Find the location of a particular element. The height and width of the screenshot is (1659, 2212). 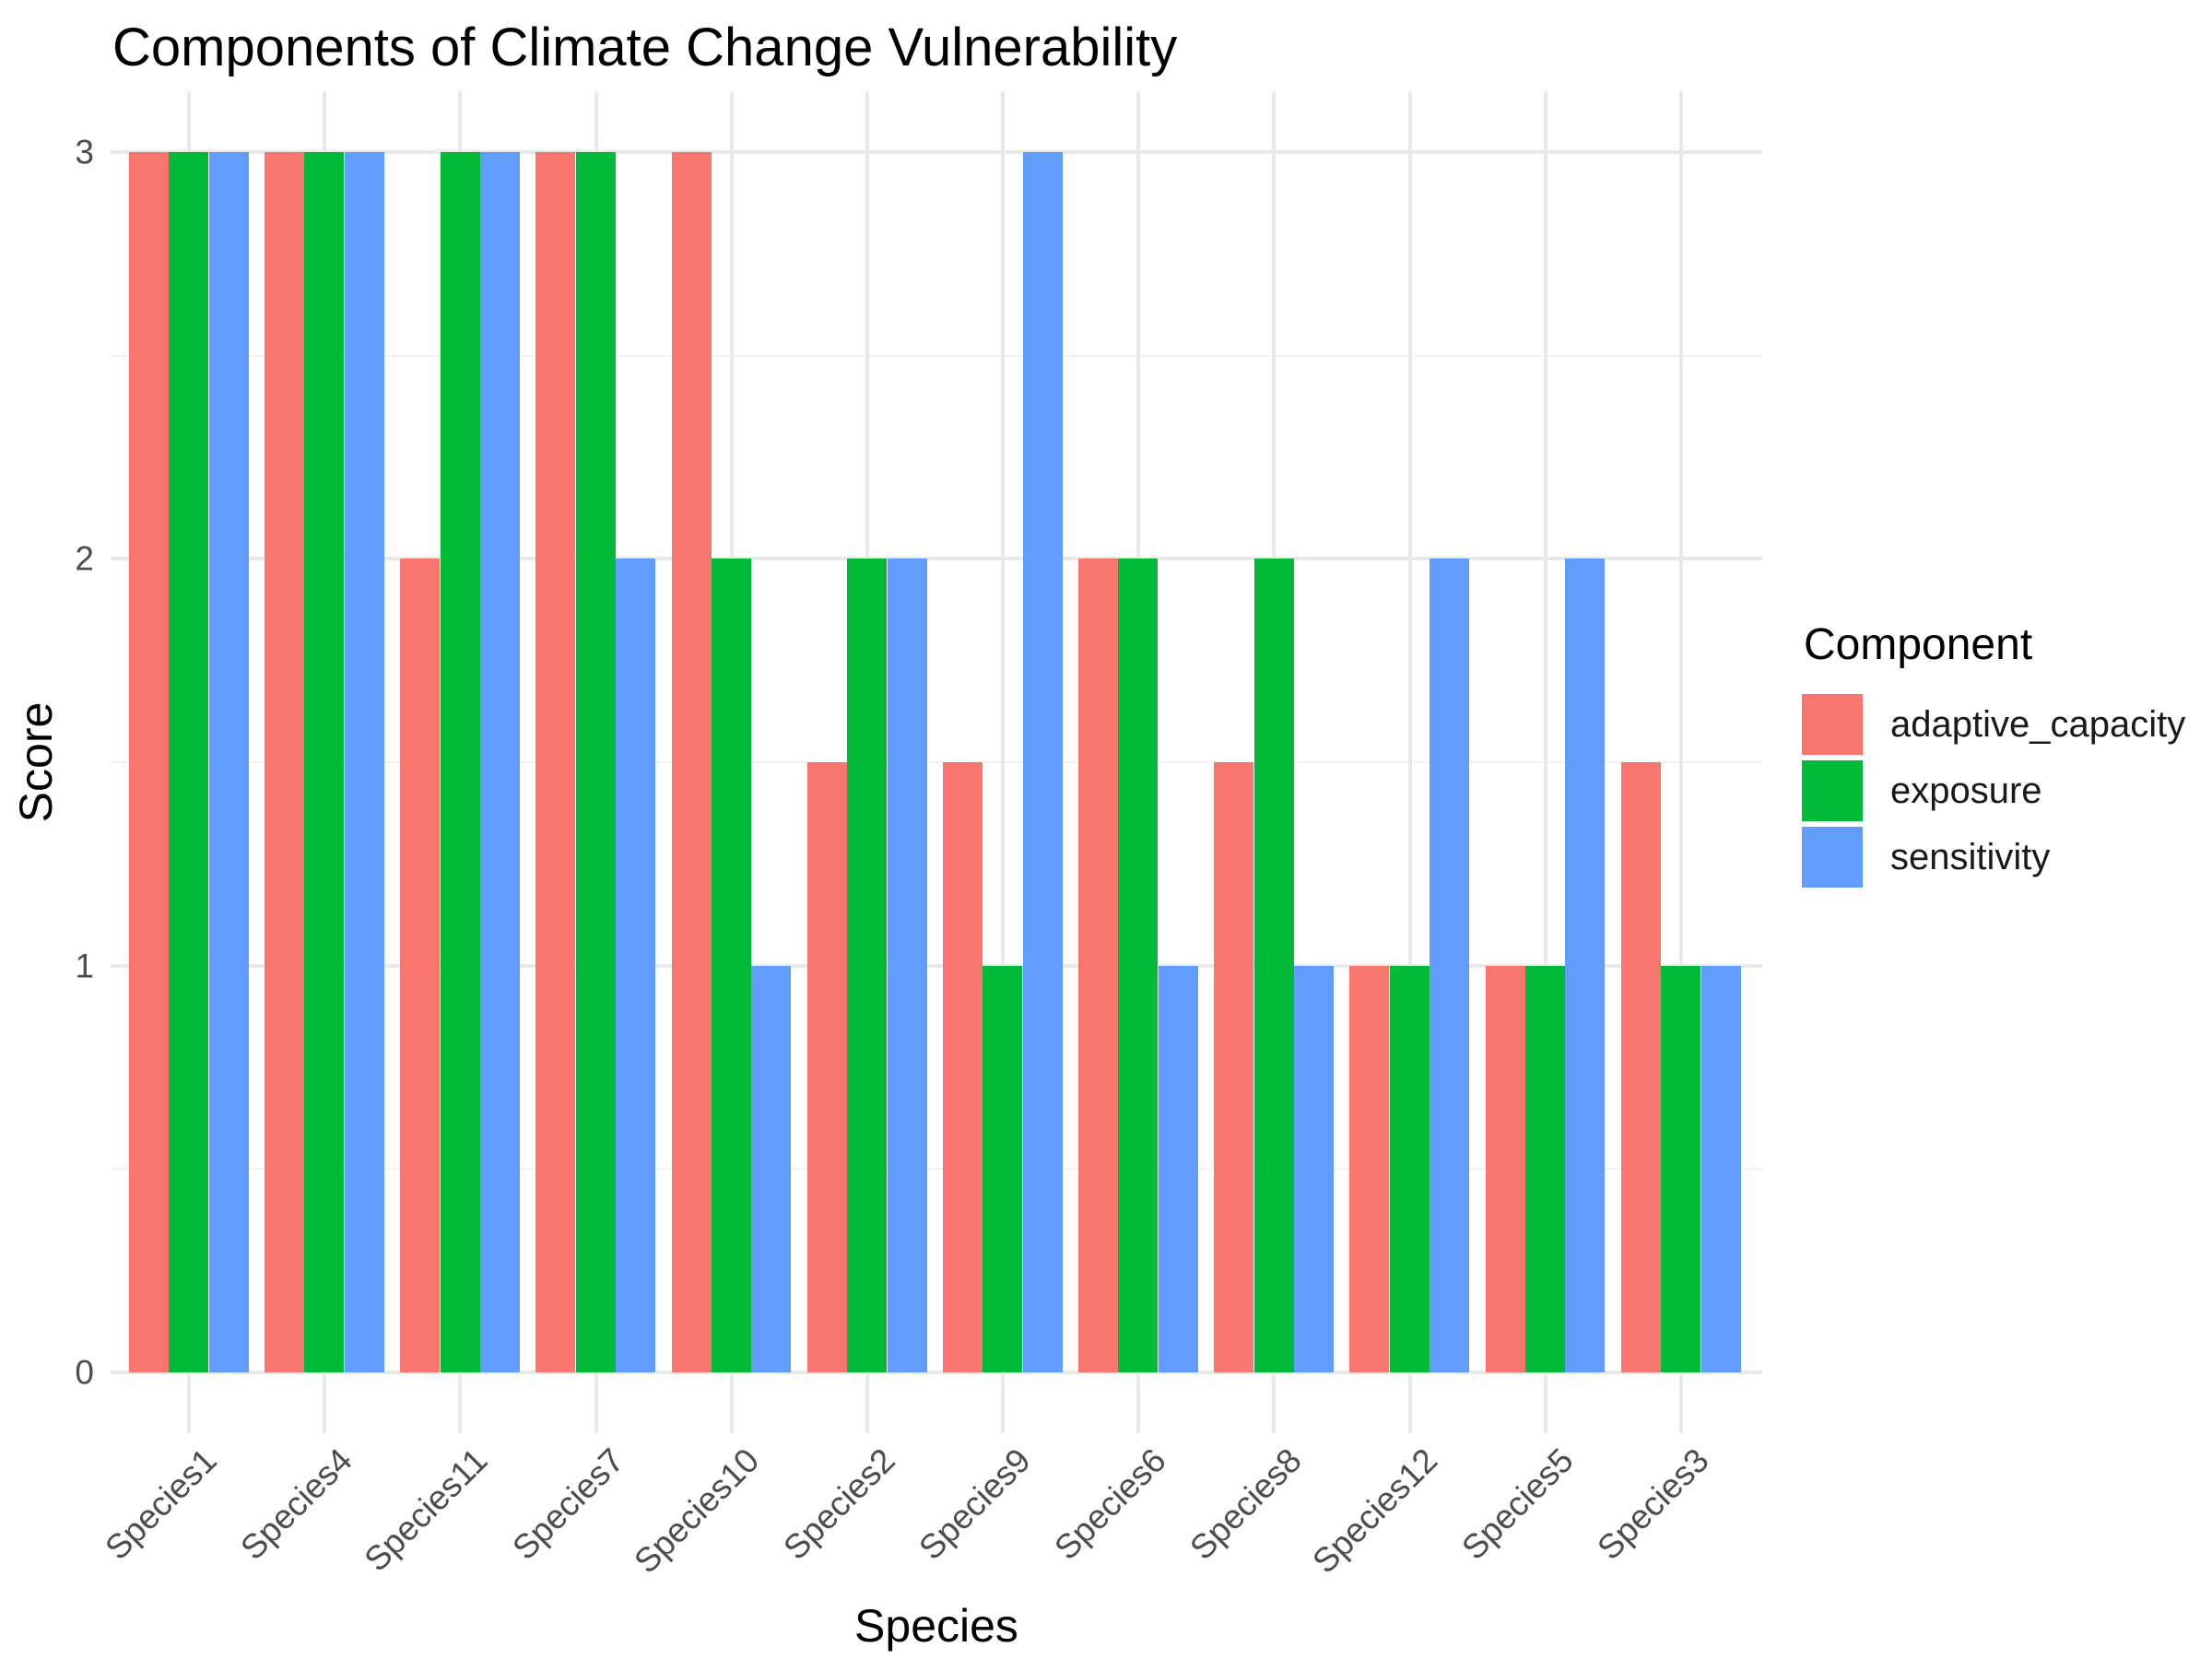

x-axis-title: Species is located at coordinates (936, 1626).